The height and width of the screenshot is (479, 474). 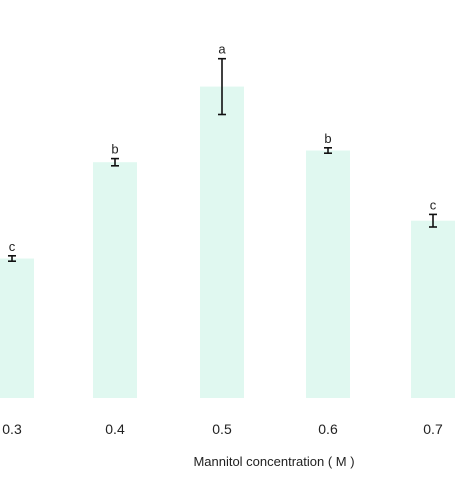 What do you see at coordinates (12, 429) in the screenshot?
I see `x-tick-label-0.3: 0.3` at bounding box center [12, 429].